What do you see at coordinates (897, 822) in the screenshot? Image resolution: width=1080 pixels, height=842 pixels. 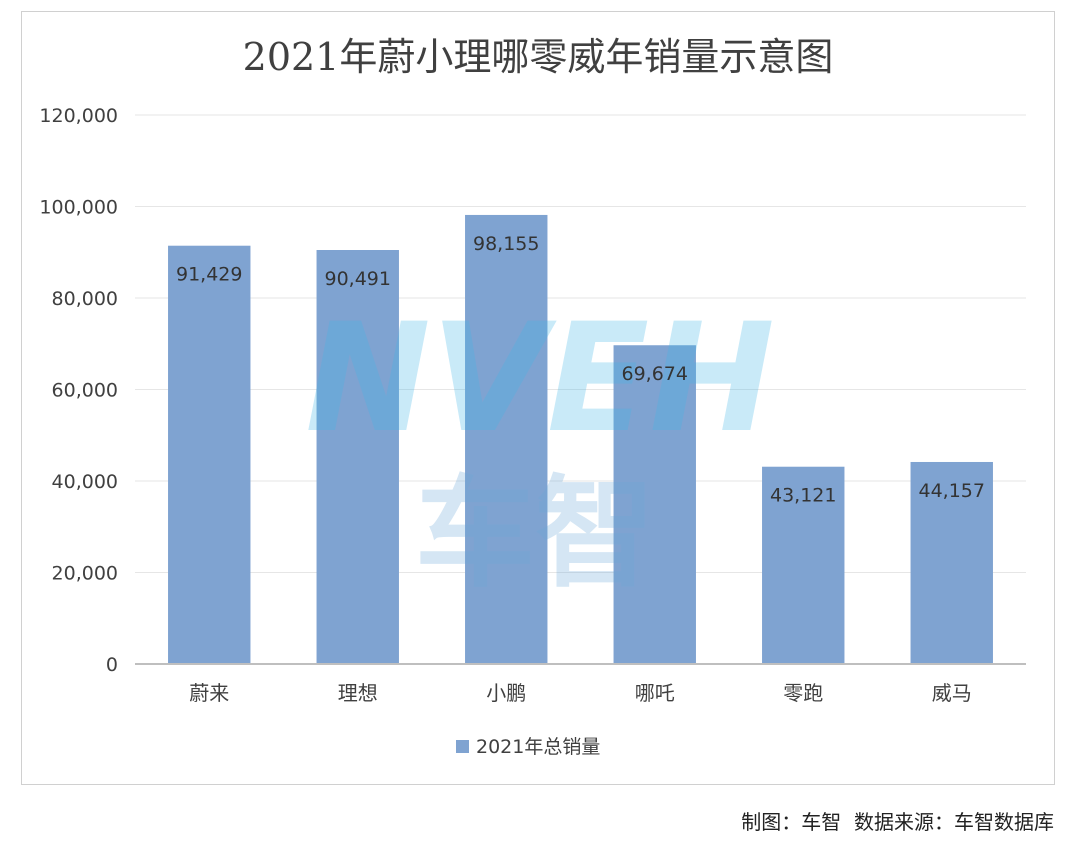 I see `chart-credit: 制图：车智 数据来源：车智数据库` at bounding box center [897, 822].